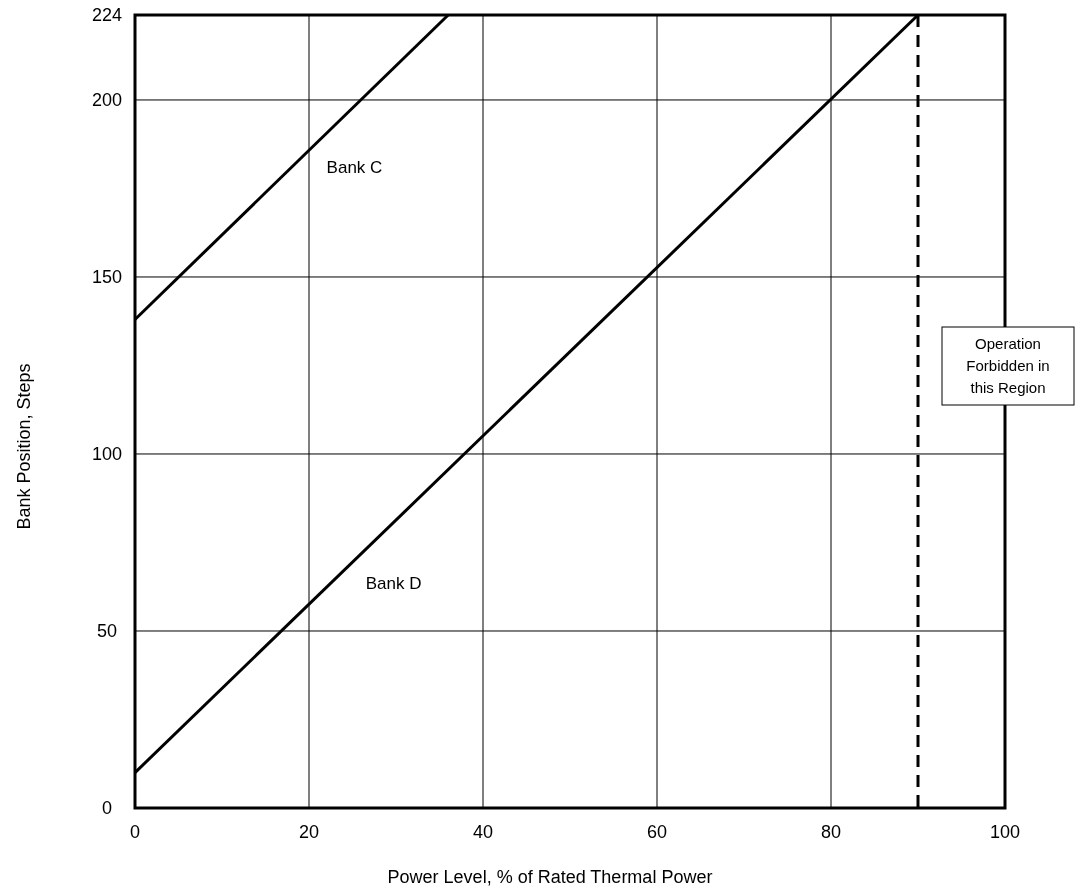 This screenshot has height=888, width=1077. Describe the element at coordinates (107, 276) in the screenshot. I see `y-tick-label: 150` at that location.